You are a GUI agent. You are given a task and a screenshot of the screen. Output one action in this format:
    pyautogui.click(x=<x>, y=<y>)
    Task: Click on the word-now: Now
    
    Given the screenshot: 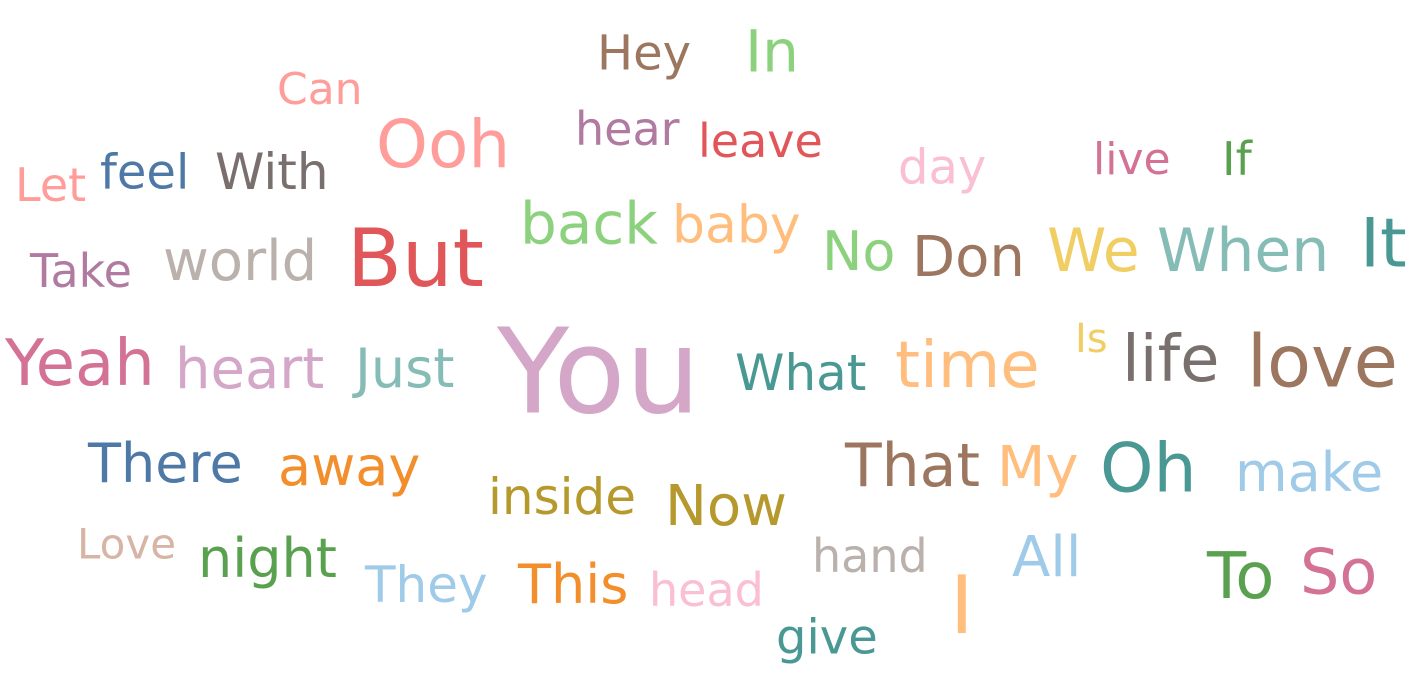 What is the action you would take?
    pyautogui.click(x=726, y=507)
    